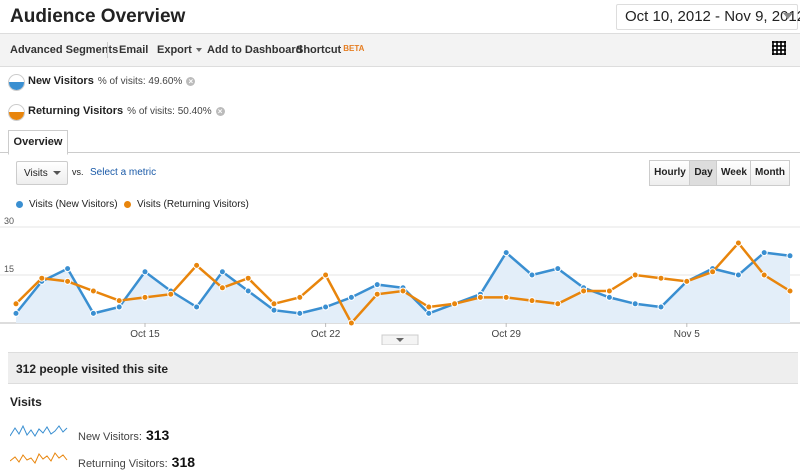 This screenshot has height=470, width=800. What do you see at coordinates (169, 111) in the screenshot?
I see `segment-percent: % of visits: 50.40%` at bounding box center [169, 111].